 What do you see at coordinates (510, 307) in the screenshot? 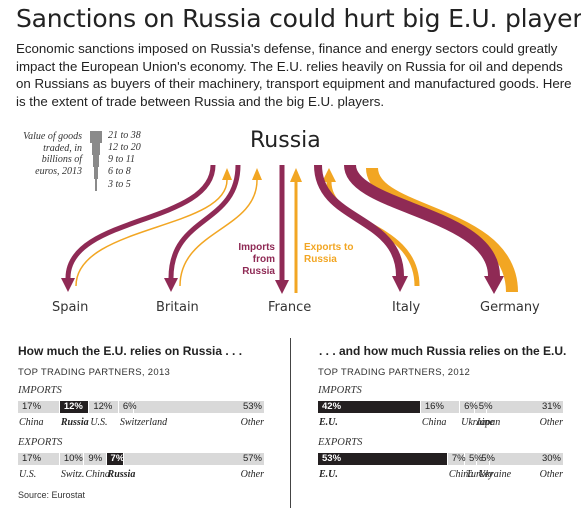
I see `country-label-germany: Germany` at bounding box center [510, 307].